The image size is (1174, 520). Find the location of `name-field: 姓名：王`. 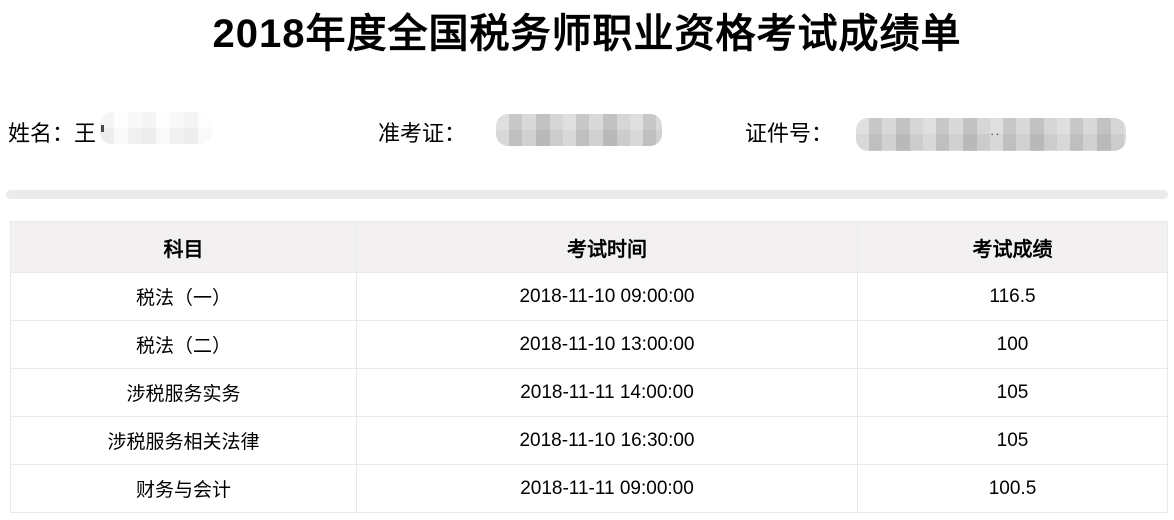

name-field: 姓名：王 is located at coordinates (52, 132).